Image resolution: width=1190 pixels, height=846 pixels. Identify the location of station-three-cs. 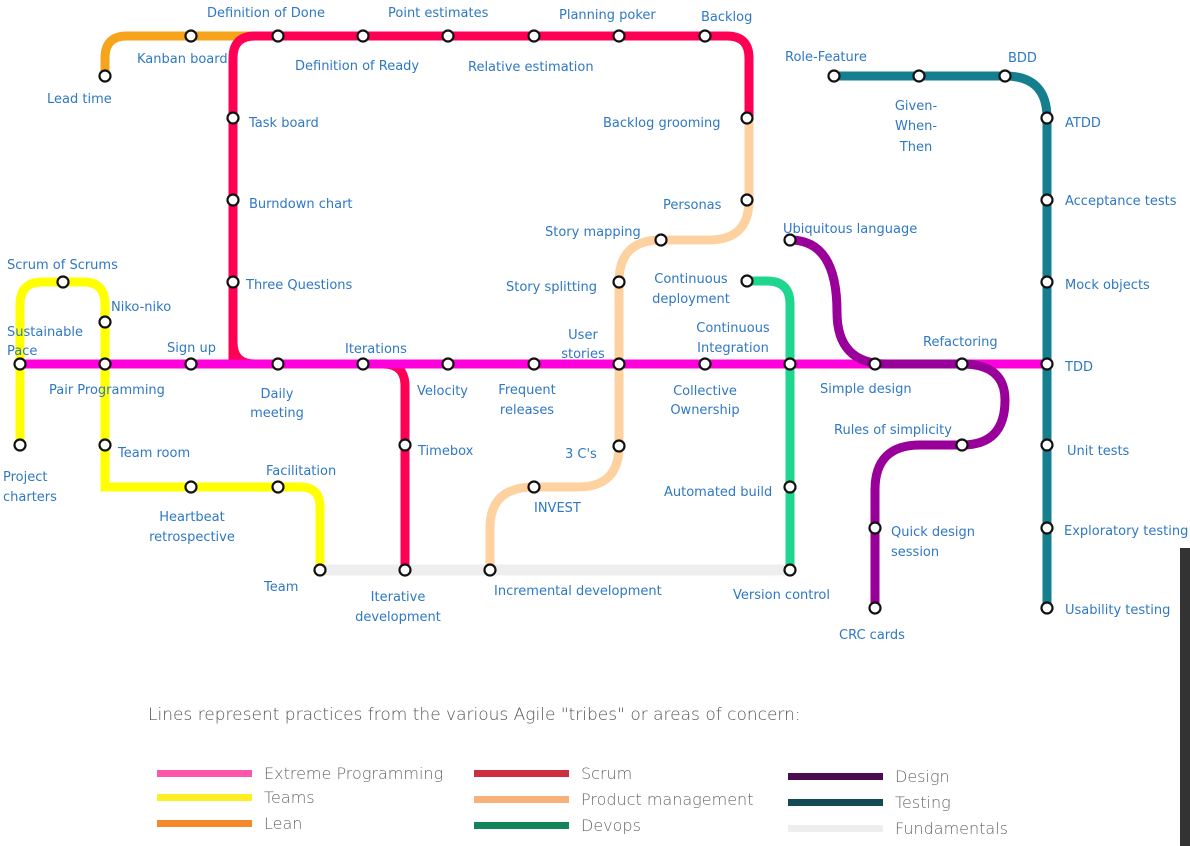
(619, 446).